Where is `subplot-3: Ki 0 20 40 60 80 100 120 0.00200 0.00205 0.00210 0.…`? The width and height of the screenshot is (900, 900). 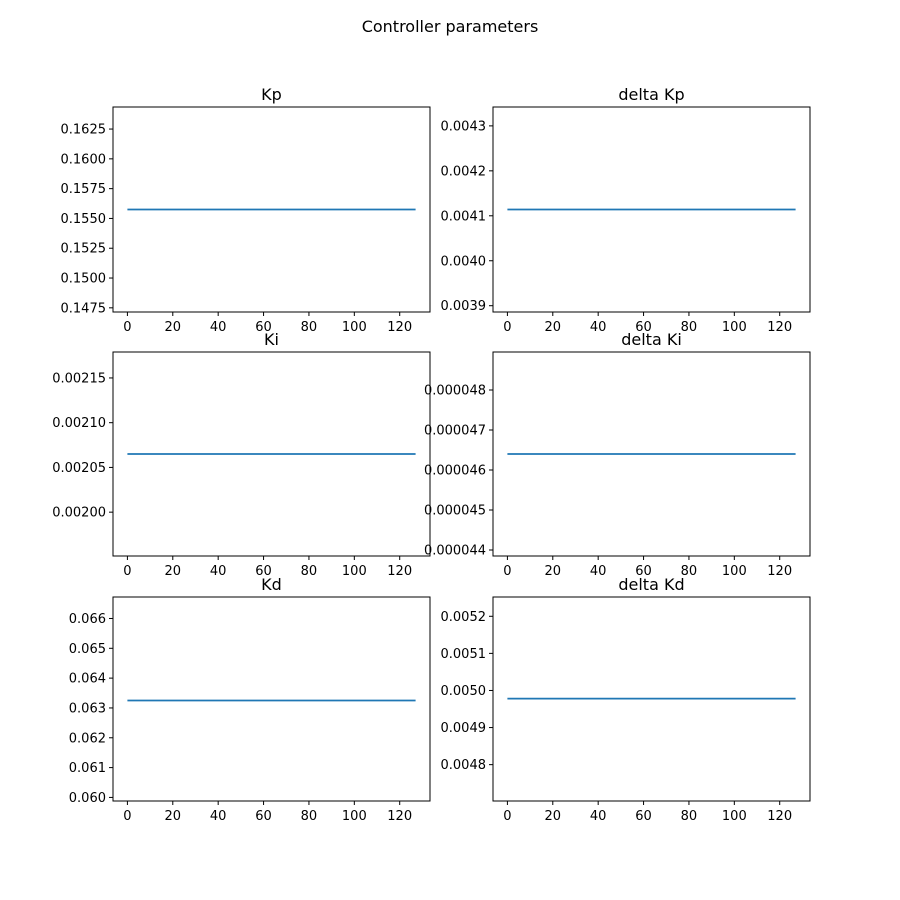 subplot-3: Ki 0 20 40 60 80 100 120 0.00200 0.00205 0.00210 0.… is located at coordinates (241, 454).